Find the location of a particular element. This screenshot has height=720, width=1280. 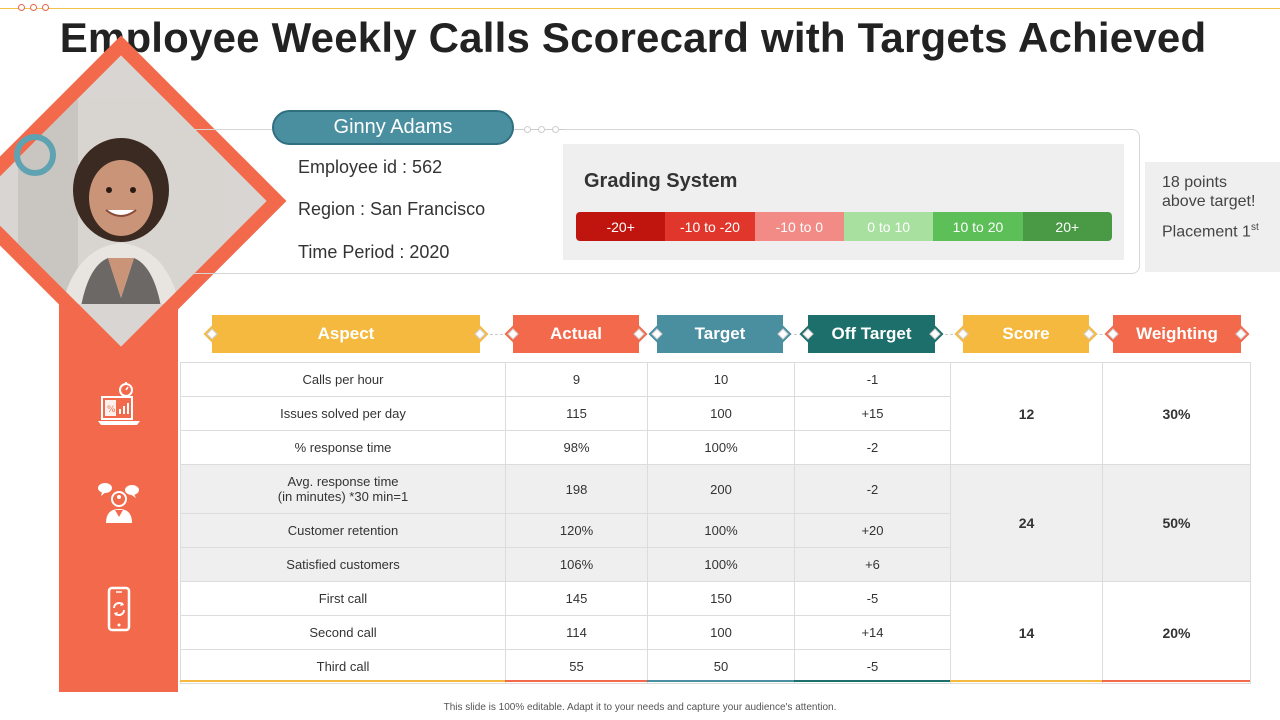

cell-off-target: +15 is located at coordinates (872, 413).